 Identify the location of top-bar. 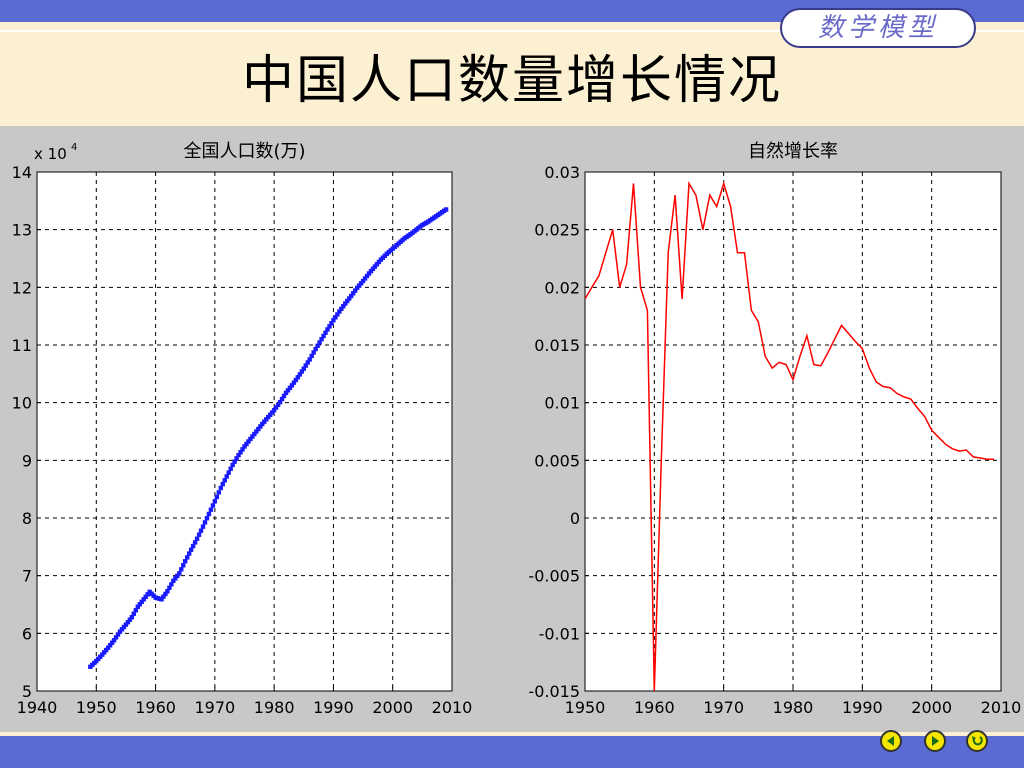
(512, 11).